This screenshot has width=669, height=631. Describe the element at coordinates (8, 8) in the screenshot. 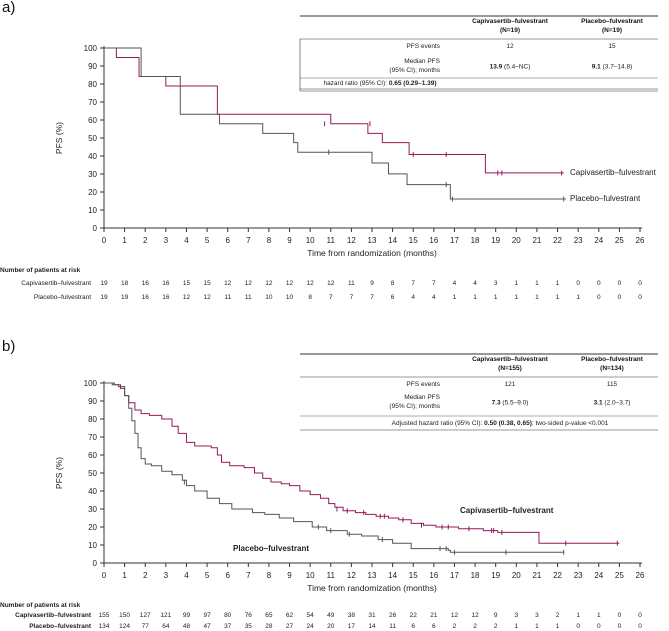

I see `panel-label: a)` at that location.